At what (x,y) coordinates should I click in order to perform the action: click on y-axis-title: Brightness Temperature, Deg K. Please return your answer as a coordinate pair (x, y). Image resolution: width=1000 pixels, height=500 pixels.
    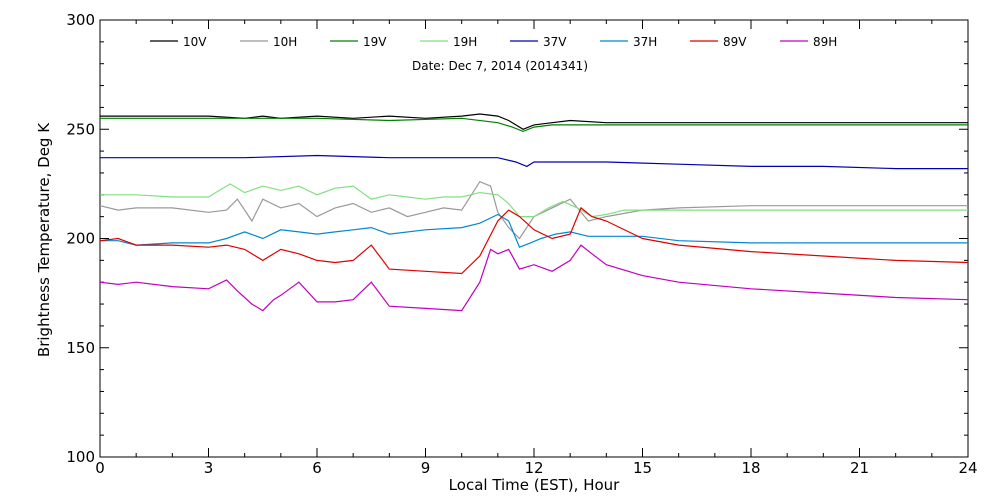
    Looking at the image, I should click on (44, 239).